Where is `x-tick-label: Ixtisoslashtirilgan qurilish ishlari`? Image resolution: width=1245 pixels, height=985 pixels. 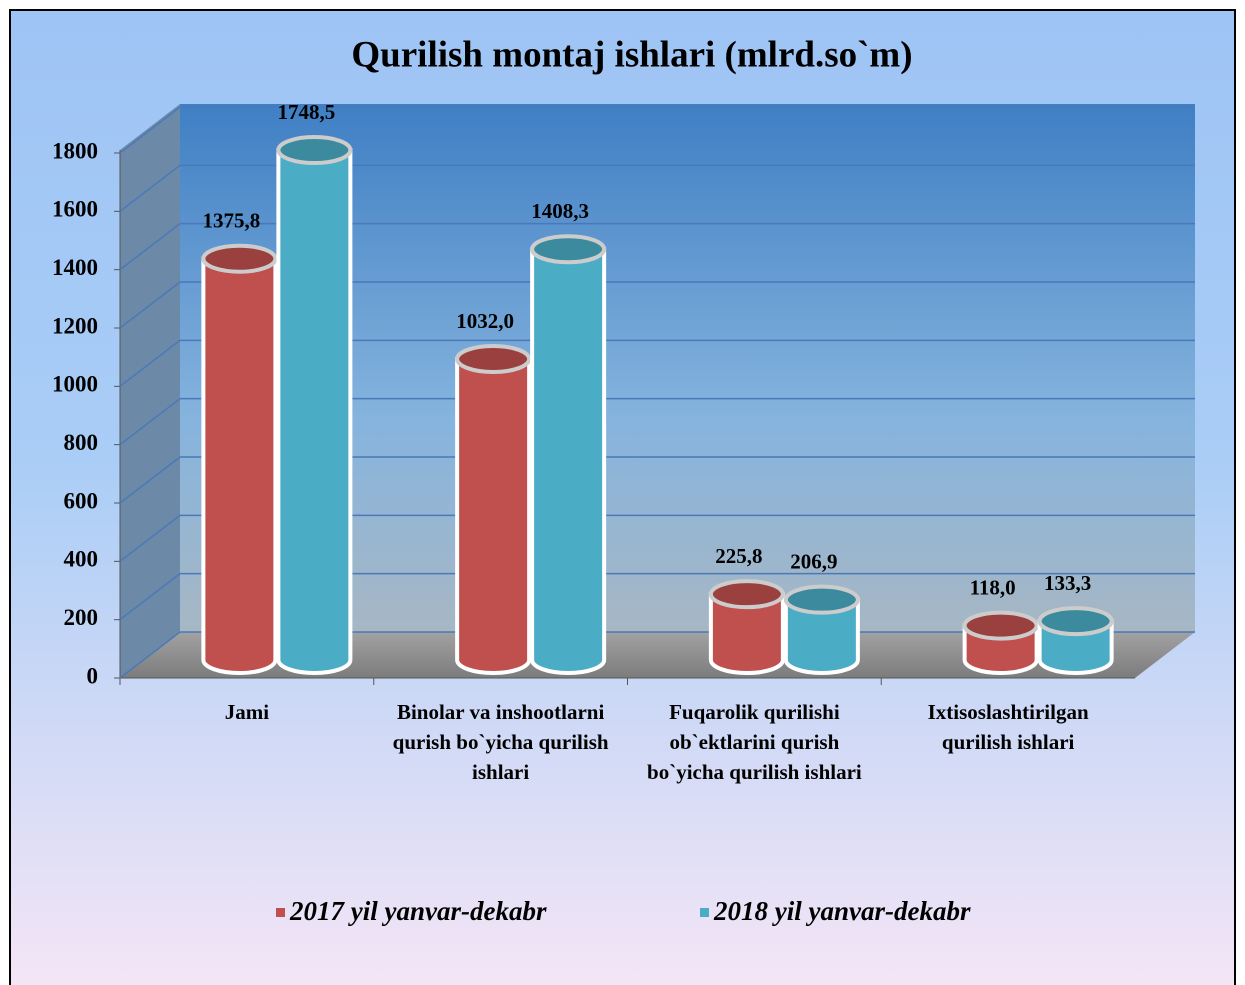
x-tick-label: Ixtisoslashtirilgan qurilish ishlari is located at coordinates (1008, 727).